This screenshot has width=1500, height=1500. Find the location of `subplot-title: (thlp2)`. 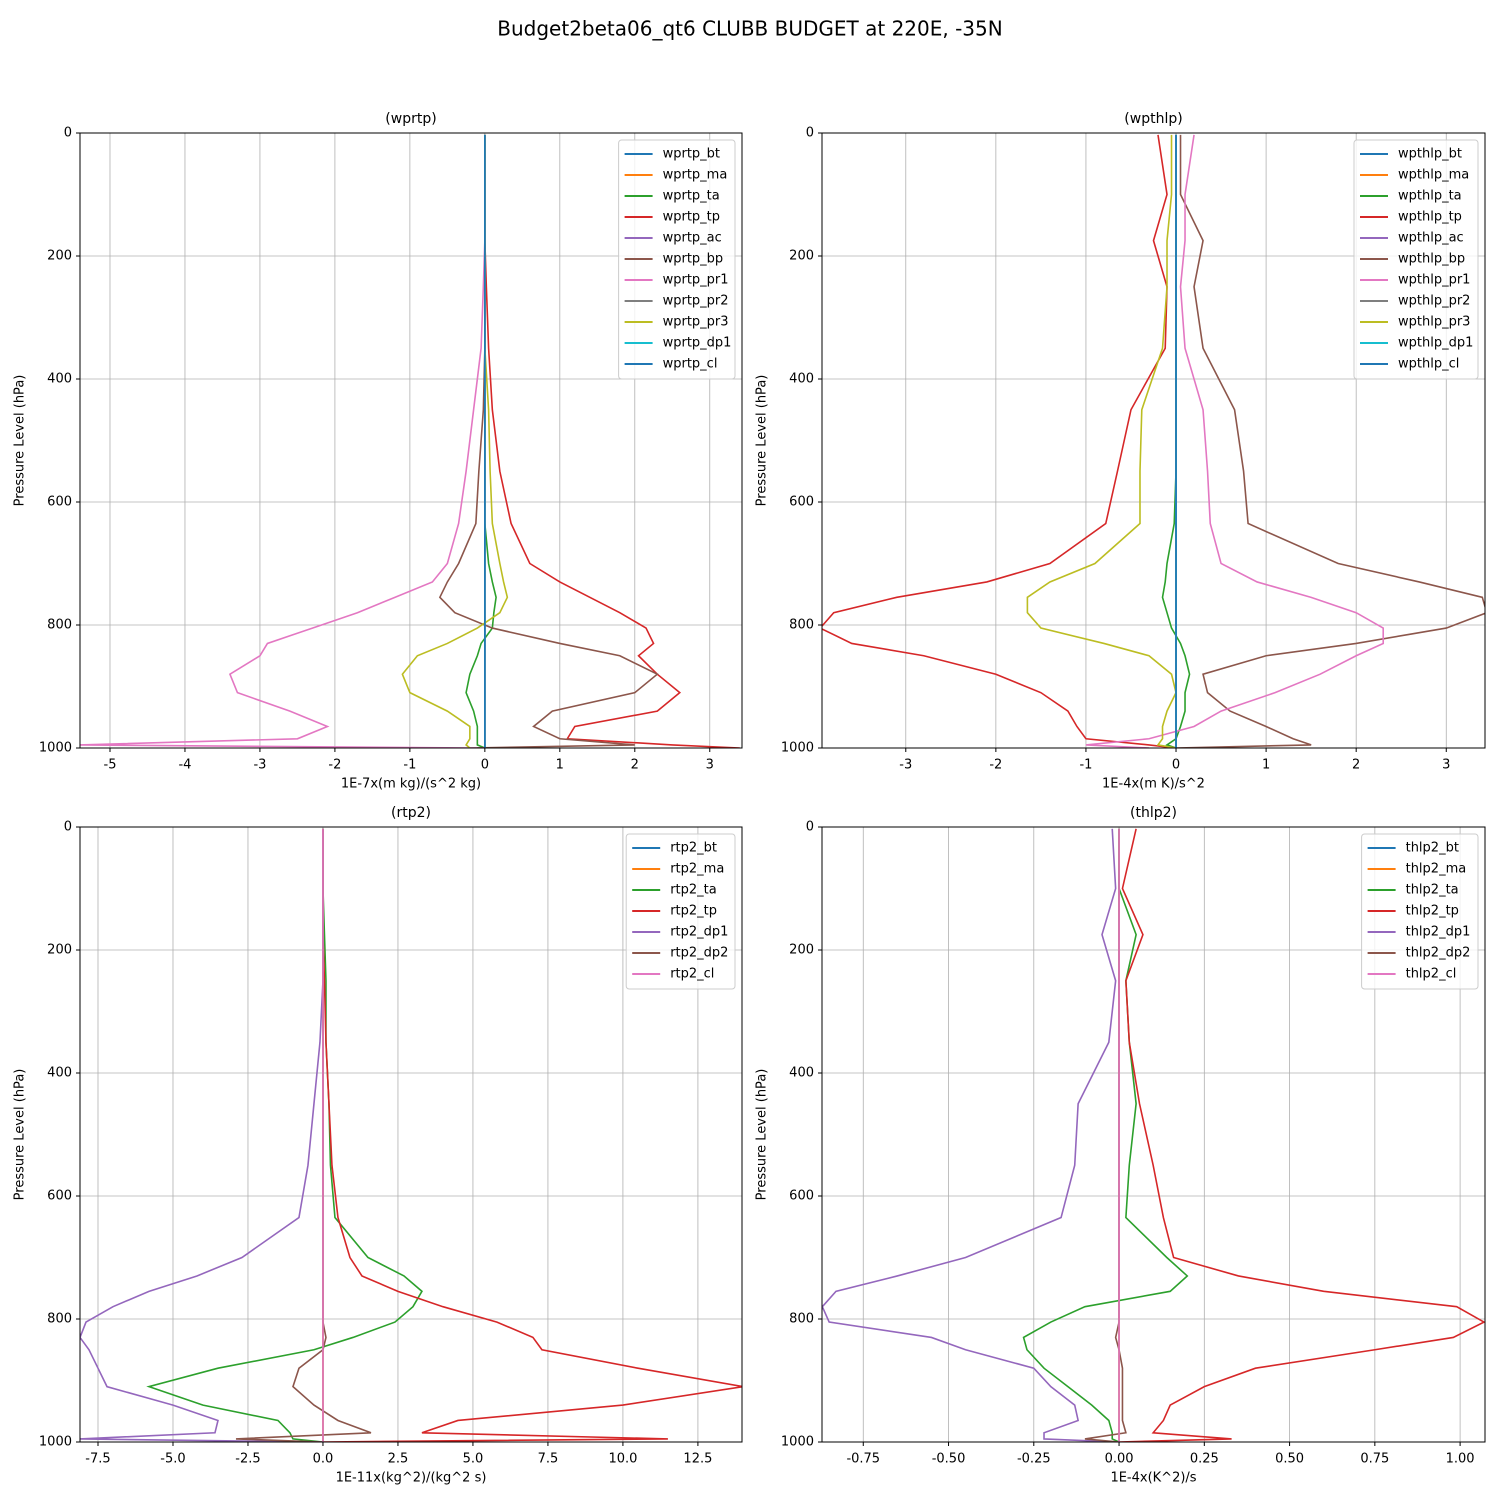

subplot-title: (thlp2) is located at coordinates (1153, 813).